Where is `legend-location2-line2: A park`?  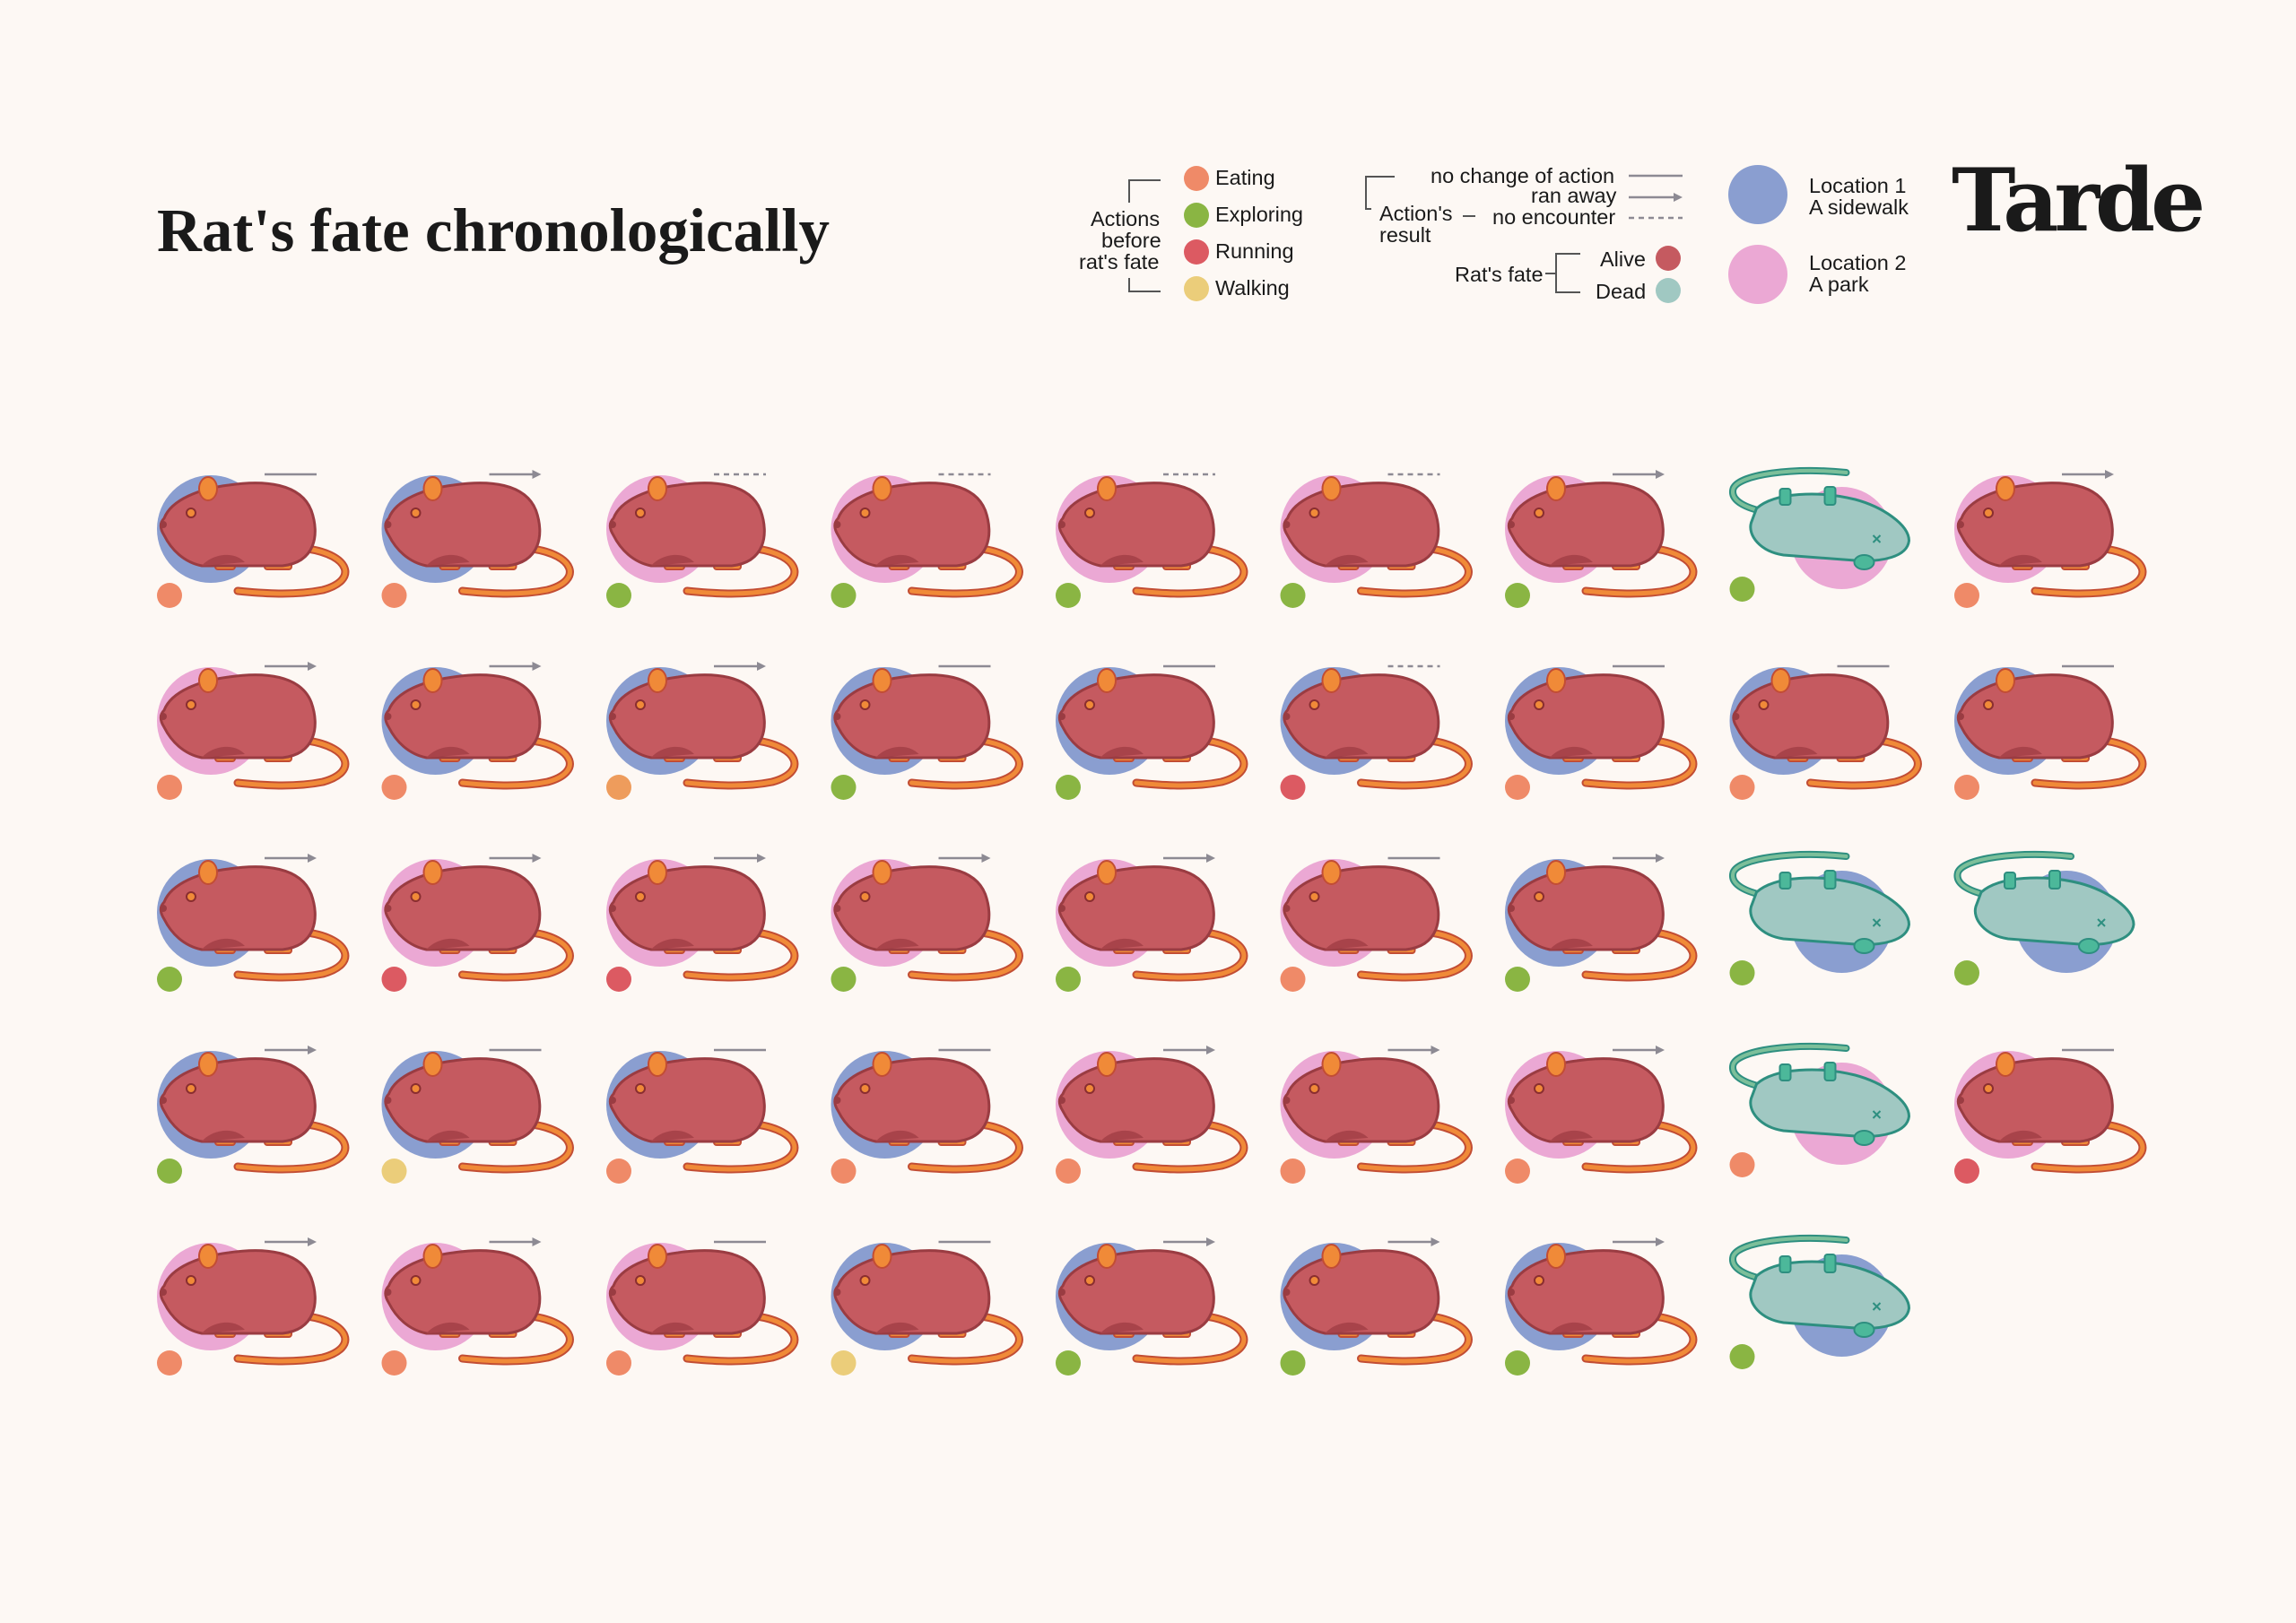
legend-location2-line2: A park is located at coordinates (1839, 284).